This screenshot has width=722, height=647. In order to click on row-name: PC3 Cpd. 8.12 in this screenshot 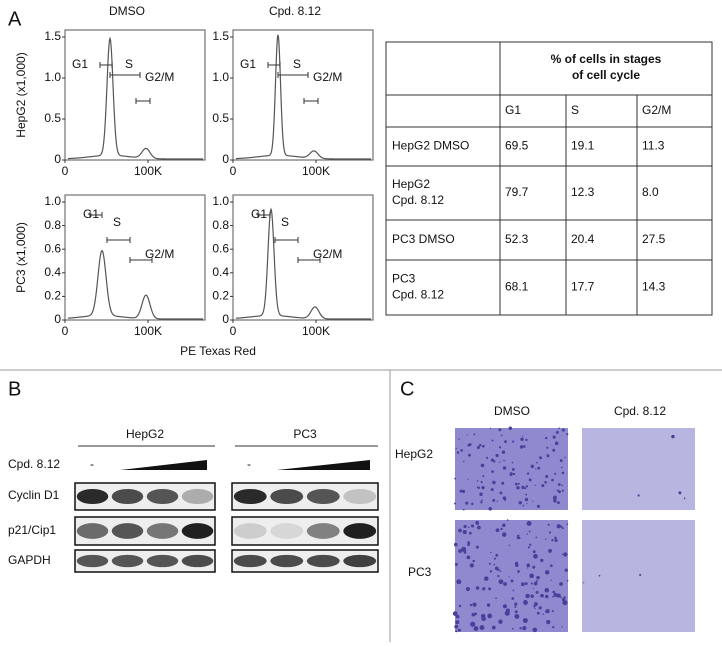, I will do `click(418, 287)`.